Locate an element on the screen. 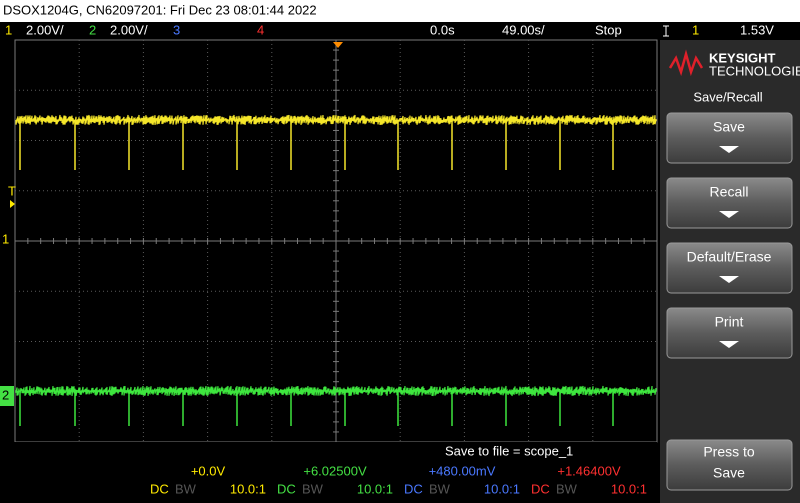  trigger-position is located at coordinates (338, 45).